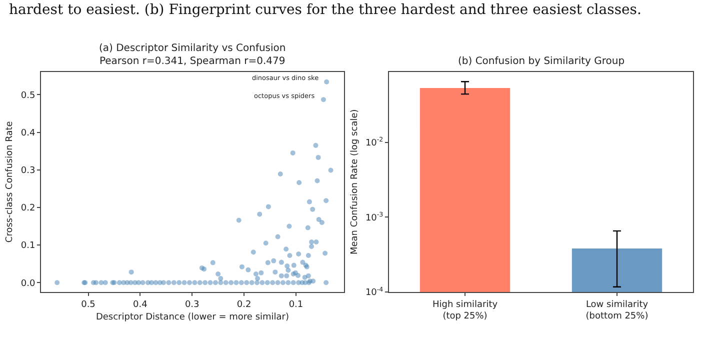  What do you see at coordinates (192, 305) in the screenshot?
I see `x-tick-label: 0.3` at bounding box center [192, 305].